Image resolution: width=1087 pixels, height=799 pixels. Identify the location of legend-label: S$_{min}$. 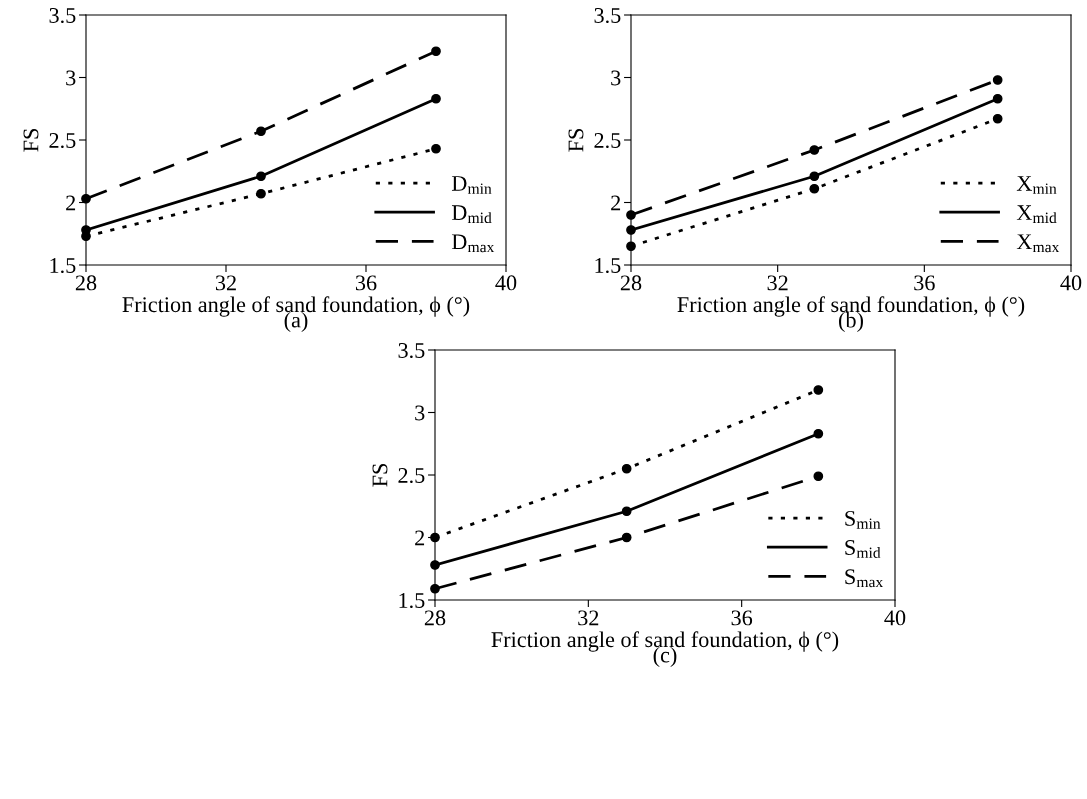
(863, 519).